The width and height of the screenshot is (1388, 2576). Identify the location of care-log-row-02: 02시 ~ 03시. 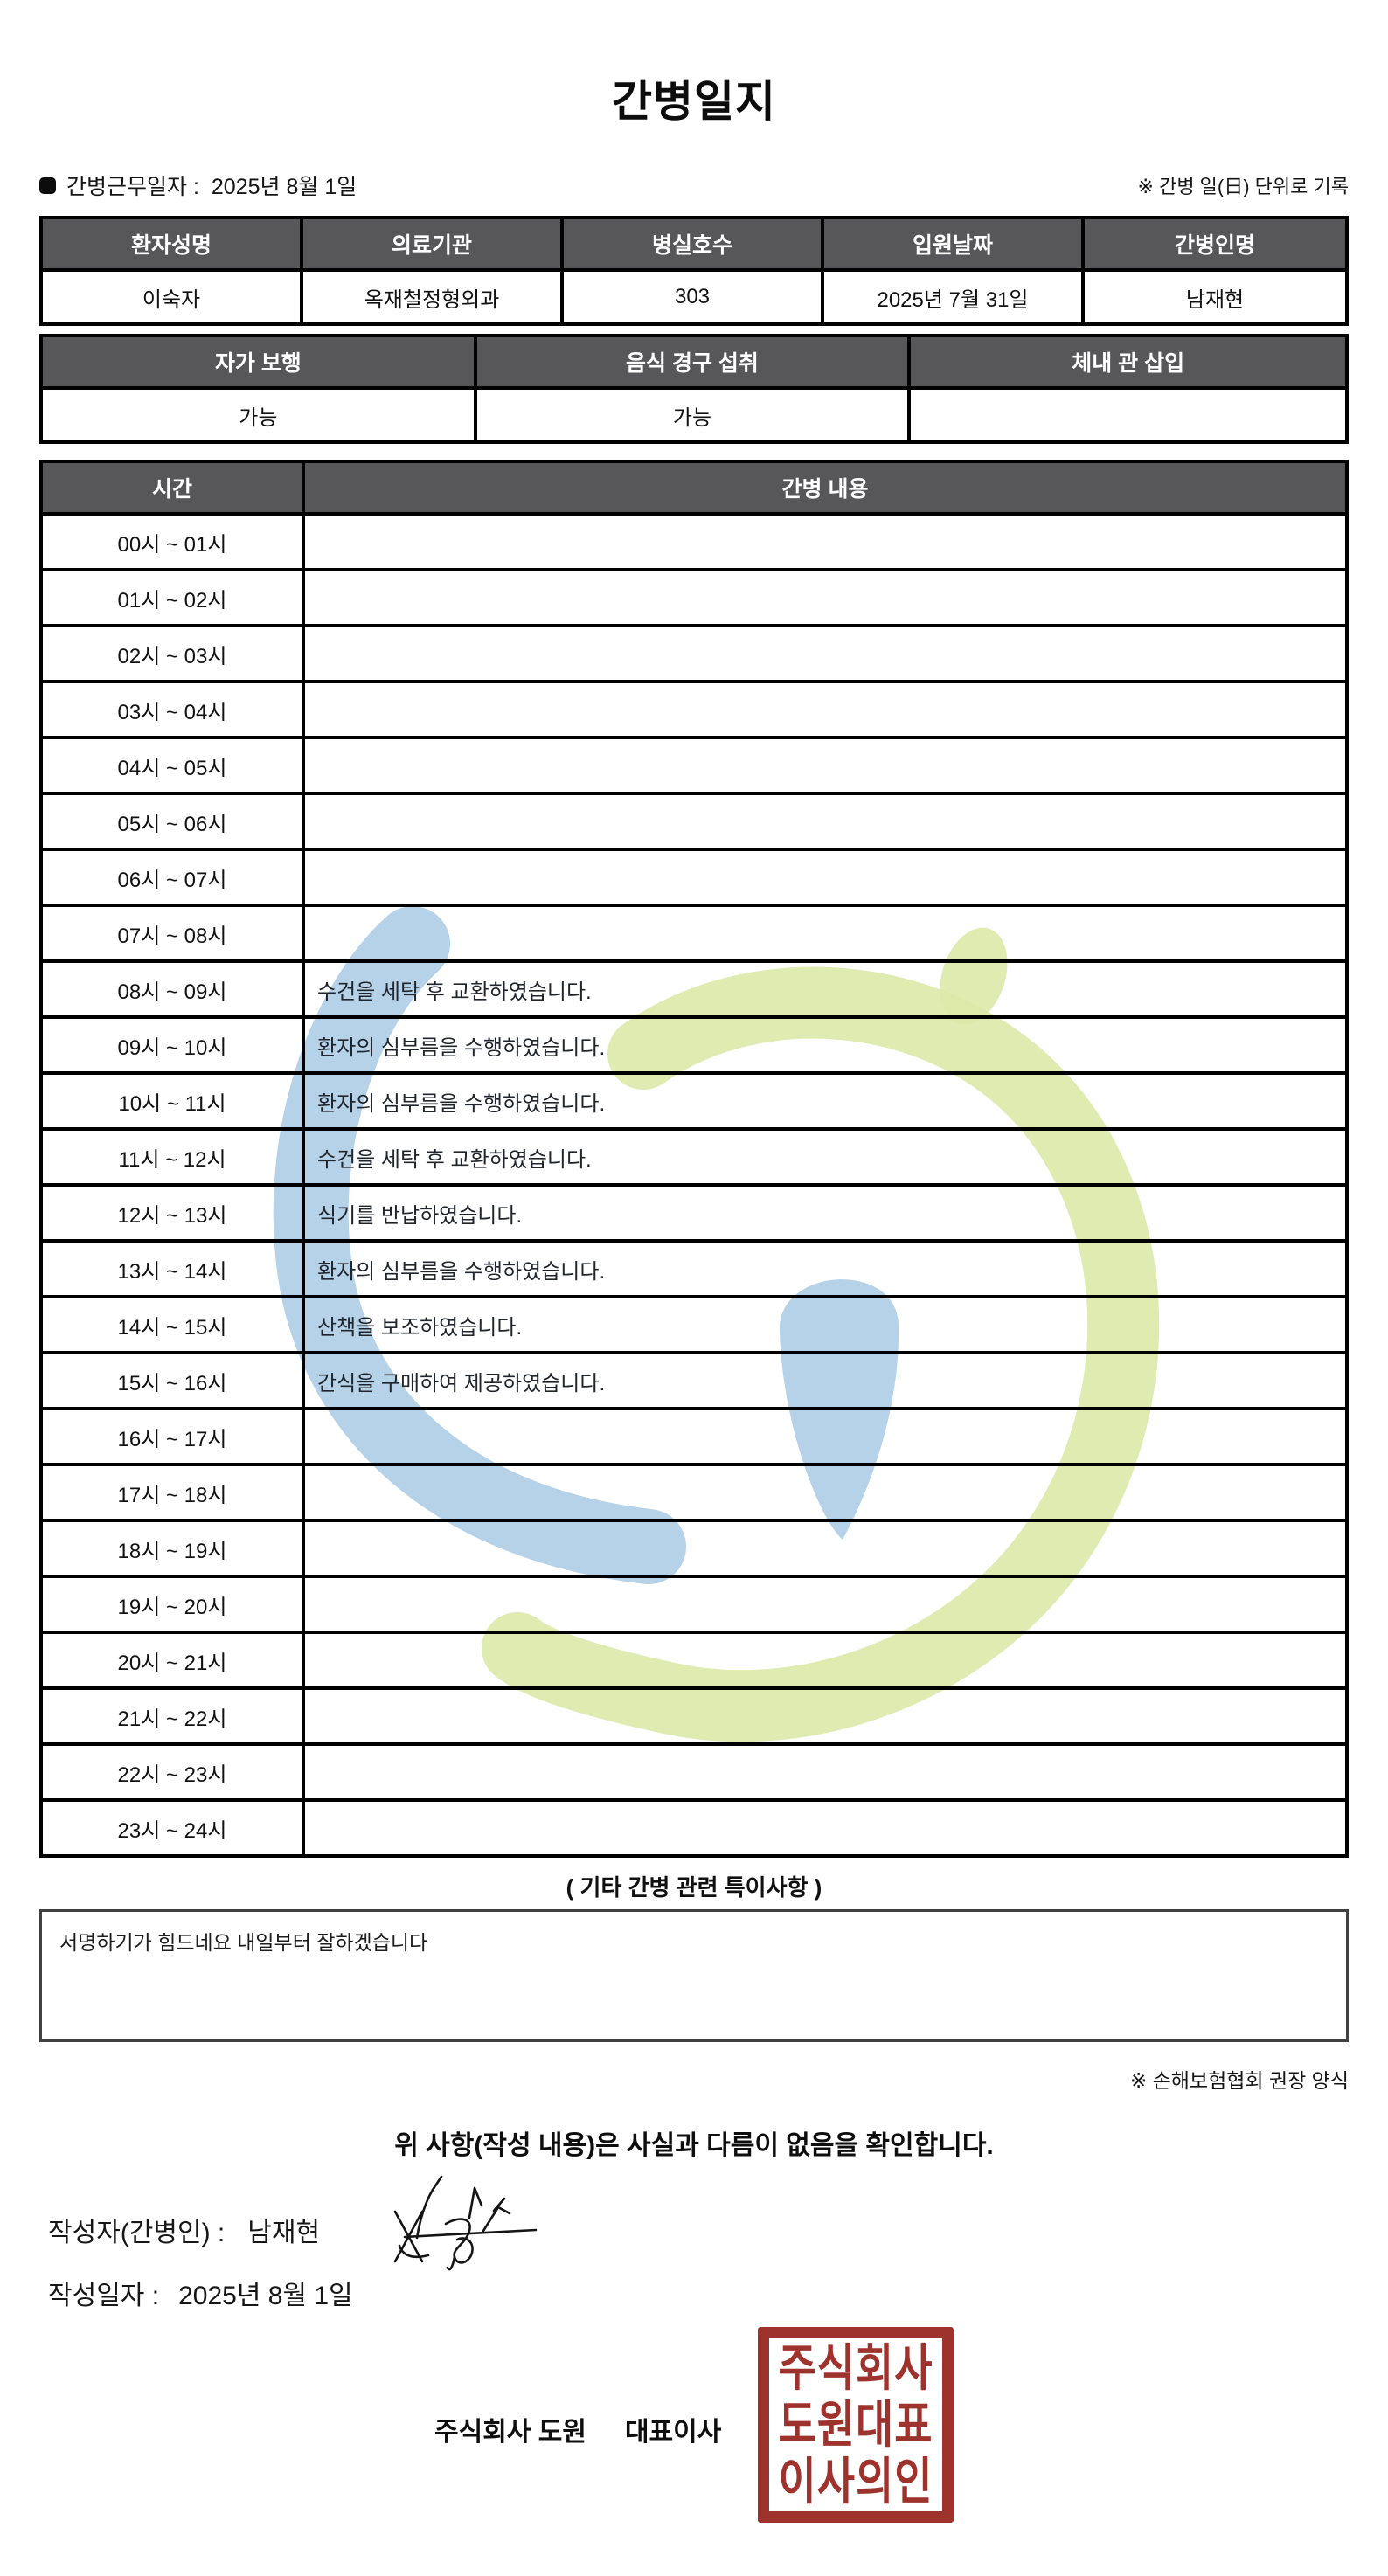
(694, 655).